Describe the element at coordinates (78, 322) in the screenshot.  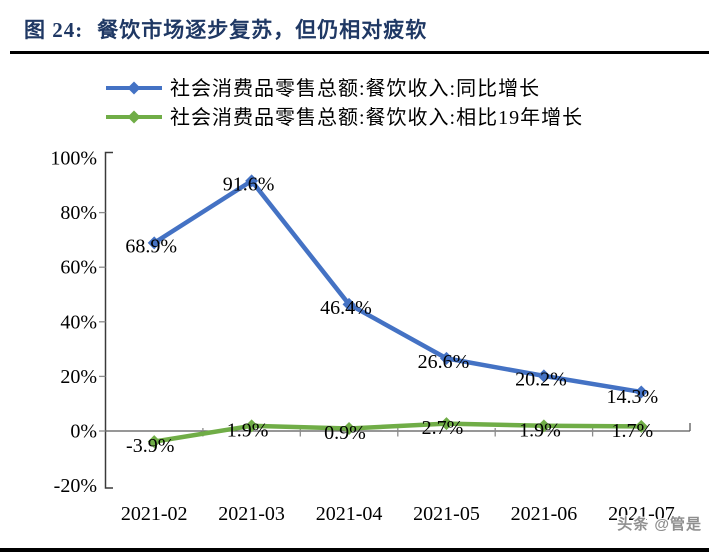
I see `y-tick-label: 40%` at that location.